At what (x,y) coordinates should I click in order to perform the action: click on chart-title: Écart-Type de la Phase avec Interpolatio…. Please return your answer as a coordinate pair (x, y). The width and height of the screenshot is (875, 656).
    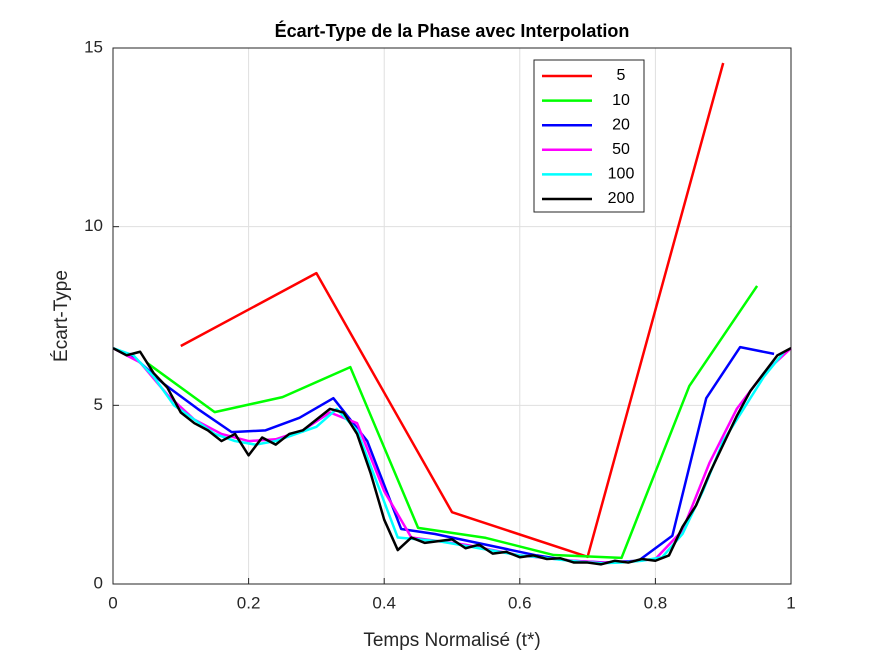
    Looking at the image, I should click on (452, 30).